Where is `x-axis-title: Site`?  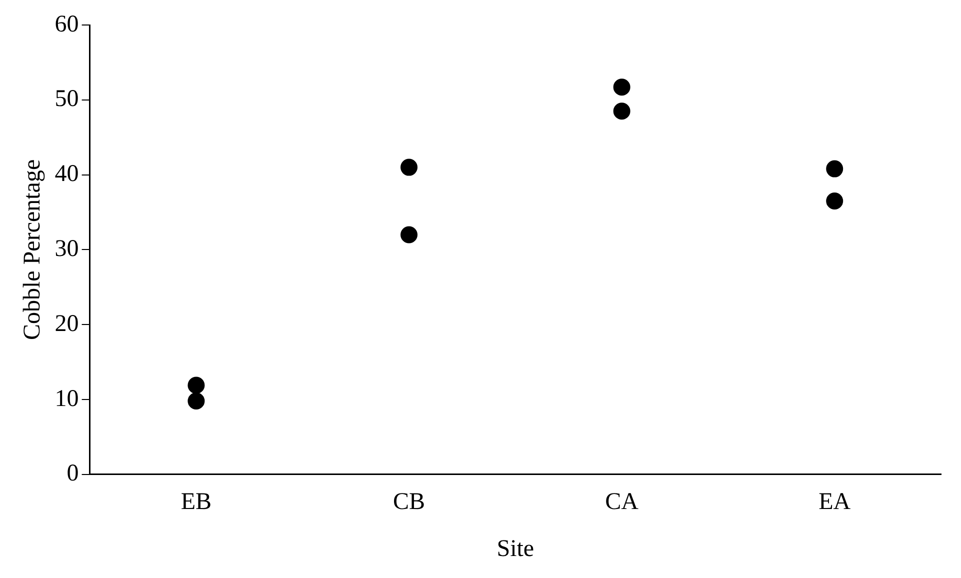 x-axis-title: Site is located at coordinates (515, 549).